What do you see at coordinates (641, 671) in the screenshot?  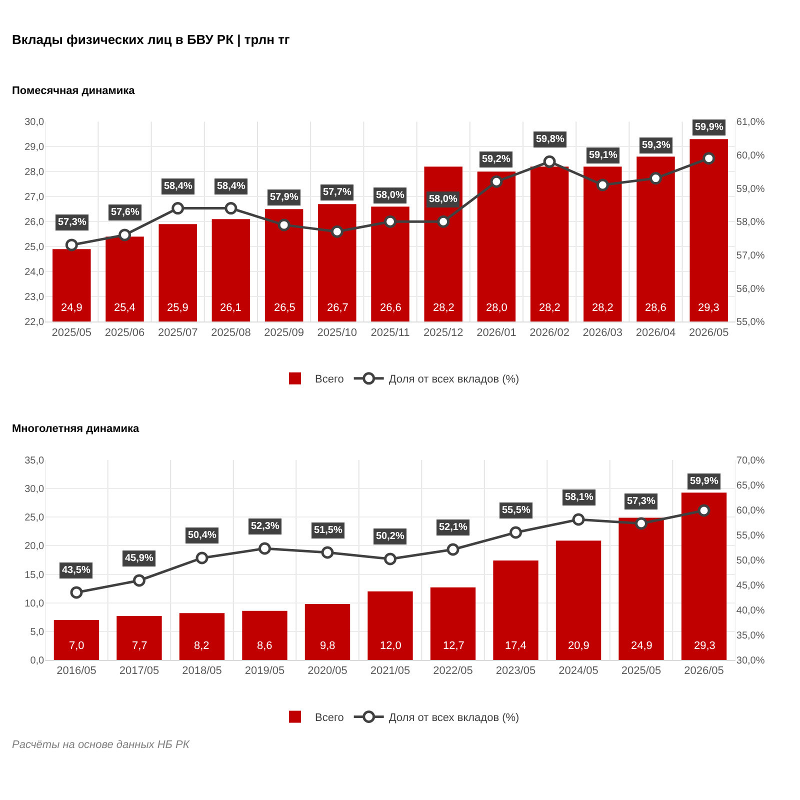 I see `x-tick-label: 2025/05` at bounding box center [641, 671].